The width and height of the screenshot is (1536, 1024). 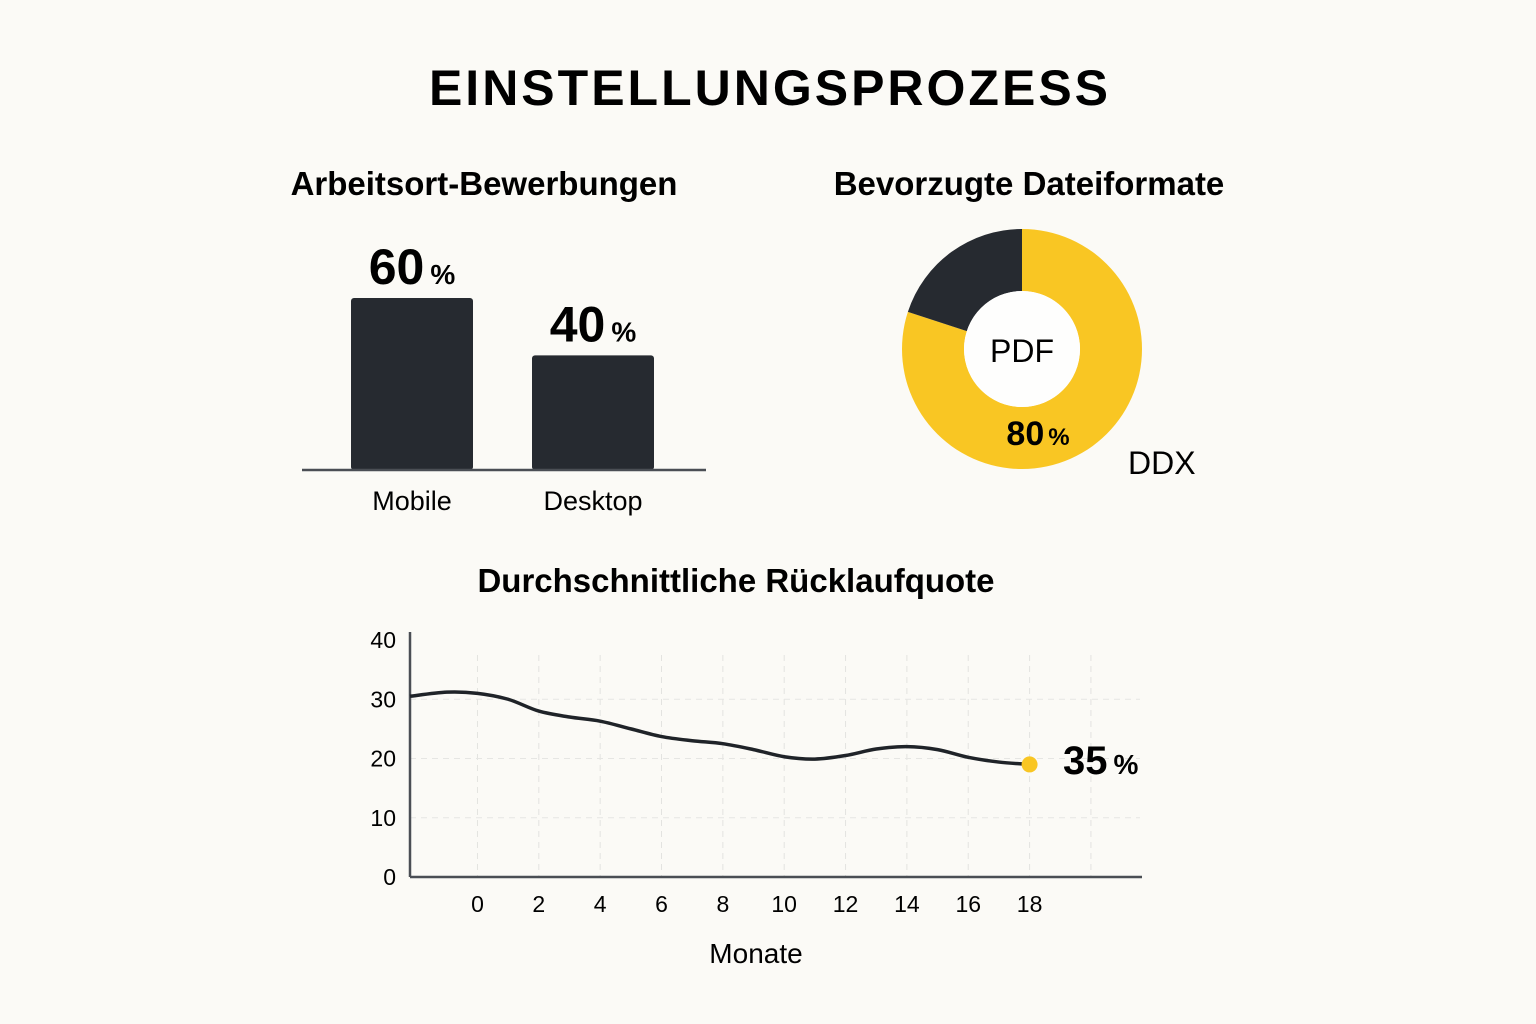 I want to click on y-tick-label: 0, so click(x=389, y=877).